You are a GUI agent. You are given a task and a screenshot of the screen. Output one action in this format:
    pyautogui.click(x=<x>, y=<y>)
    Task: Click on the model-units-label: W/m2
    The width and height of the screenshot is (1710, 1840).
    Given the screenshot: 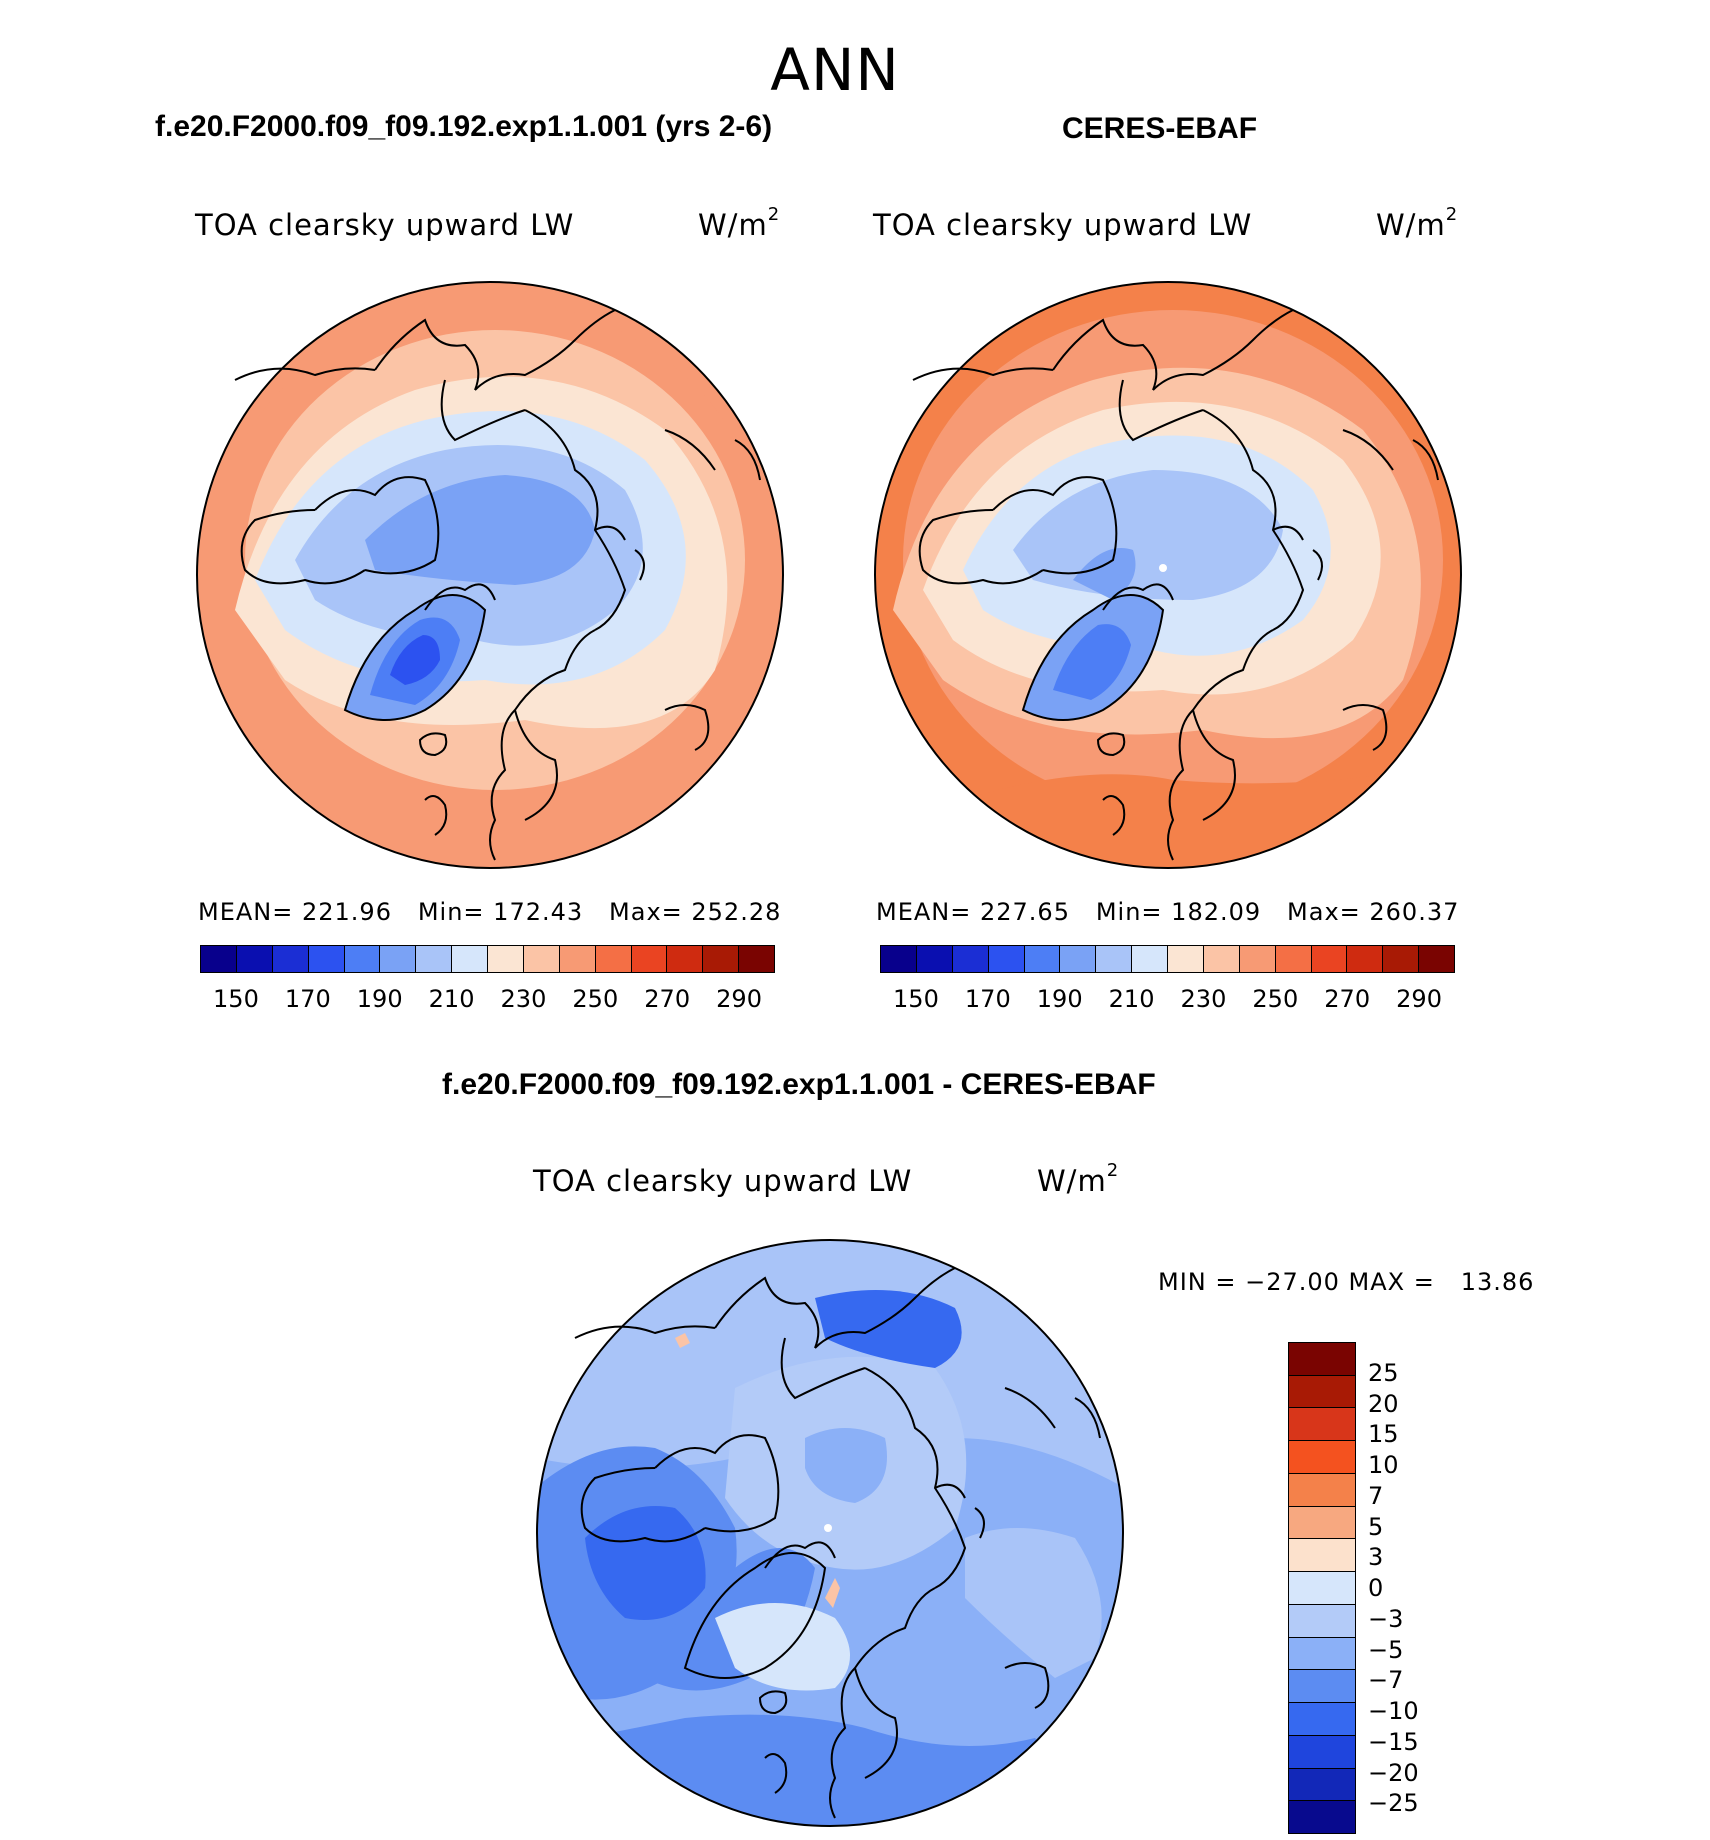 What is the action you would take?
    pyautogui.click(x=739, y=223)
    